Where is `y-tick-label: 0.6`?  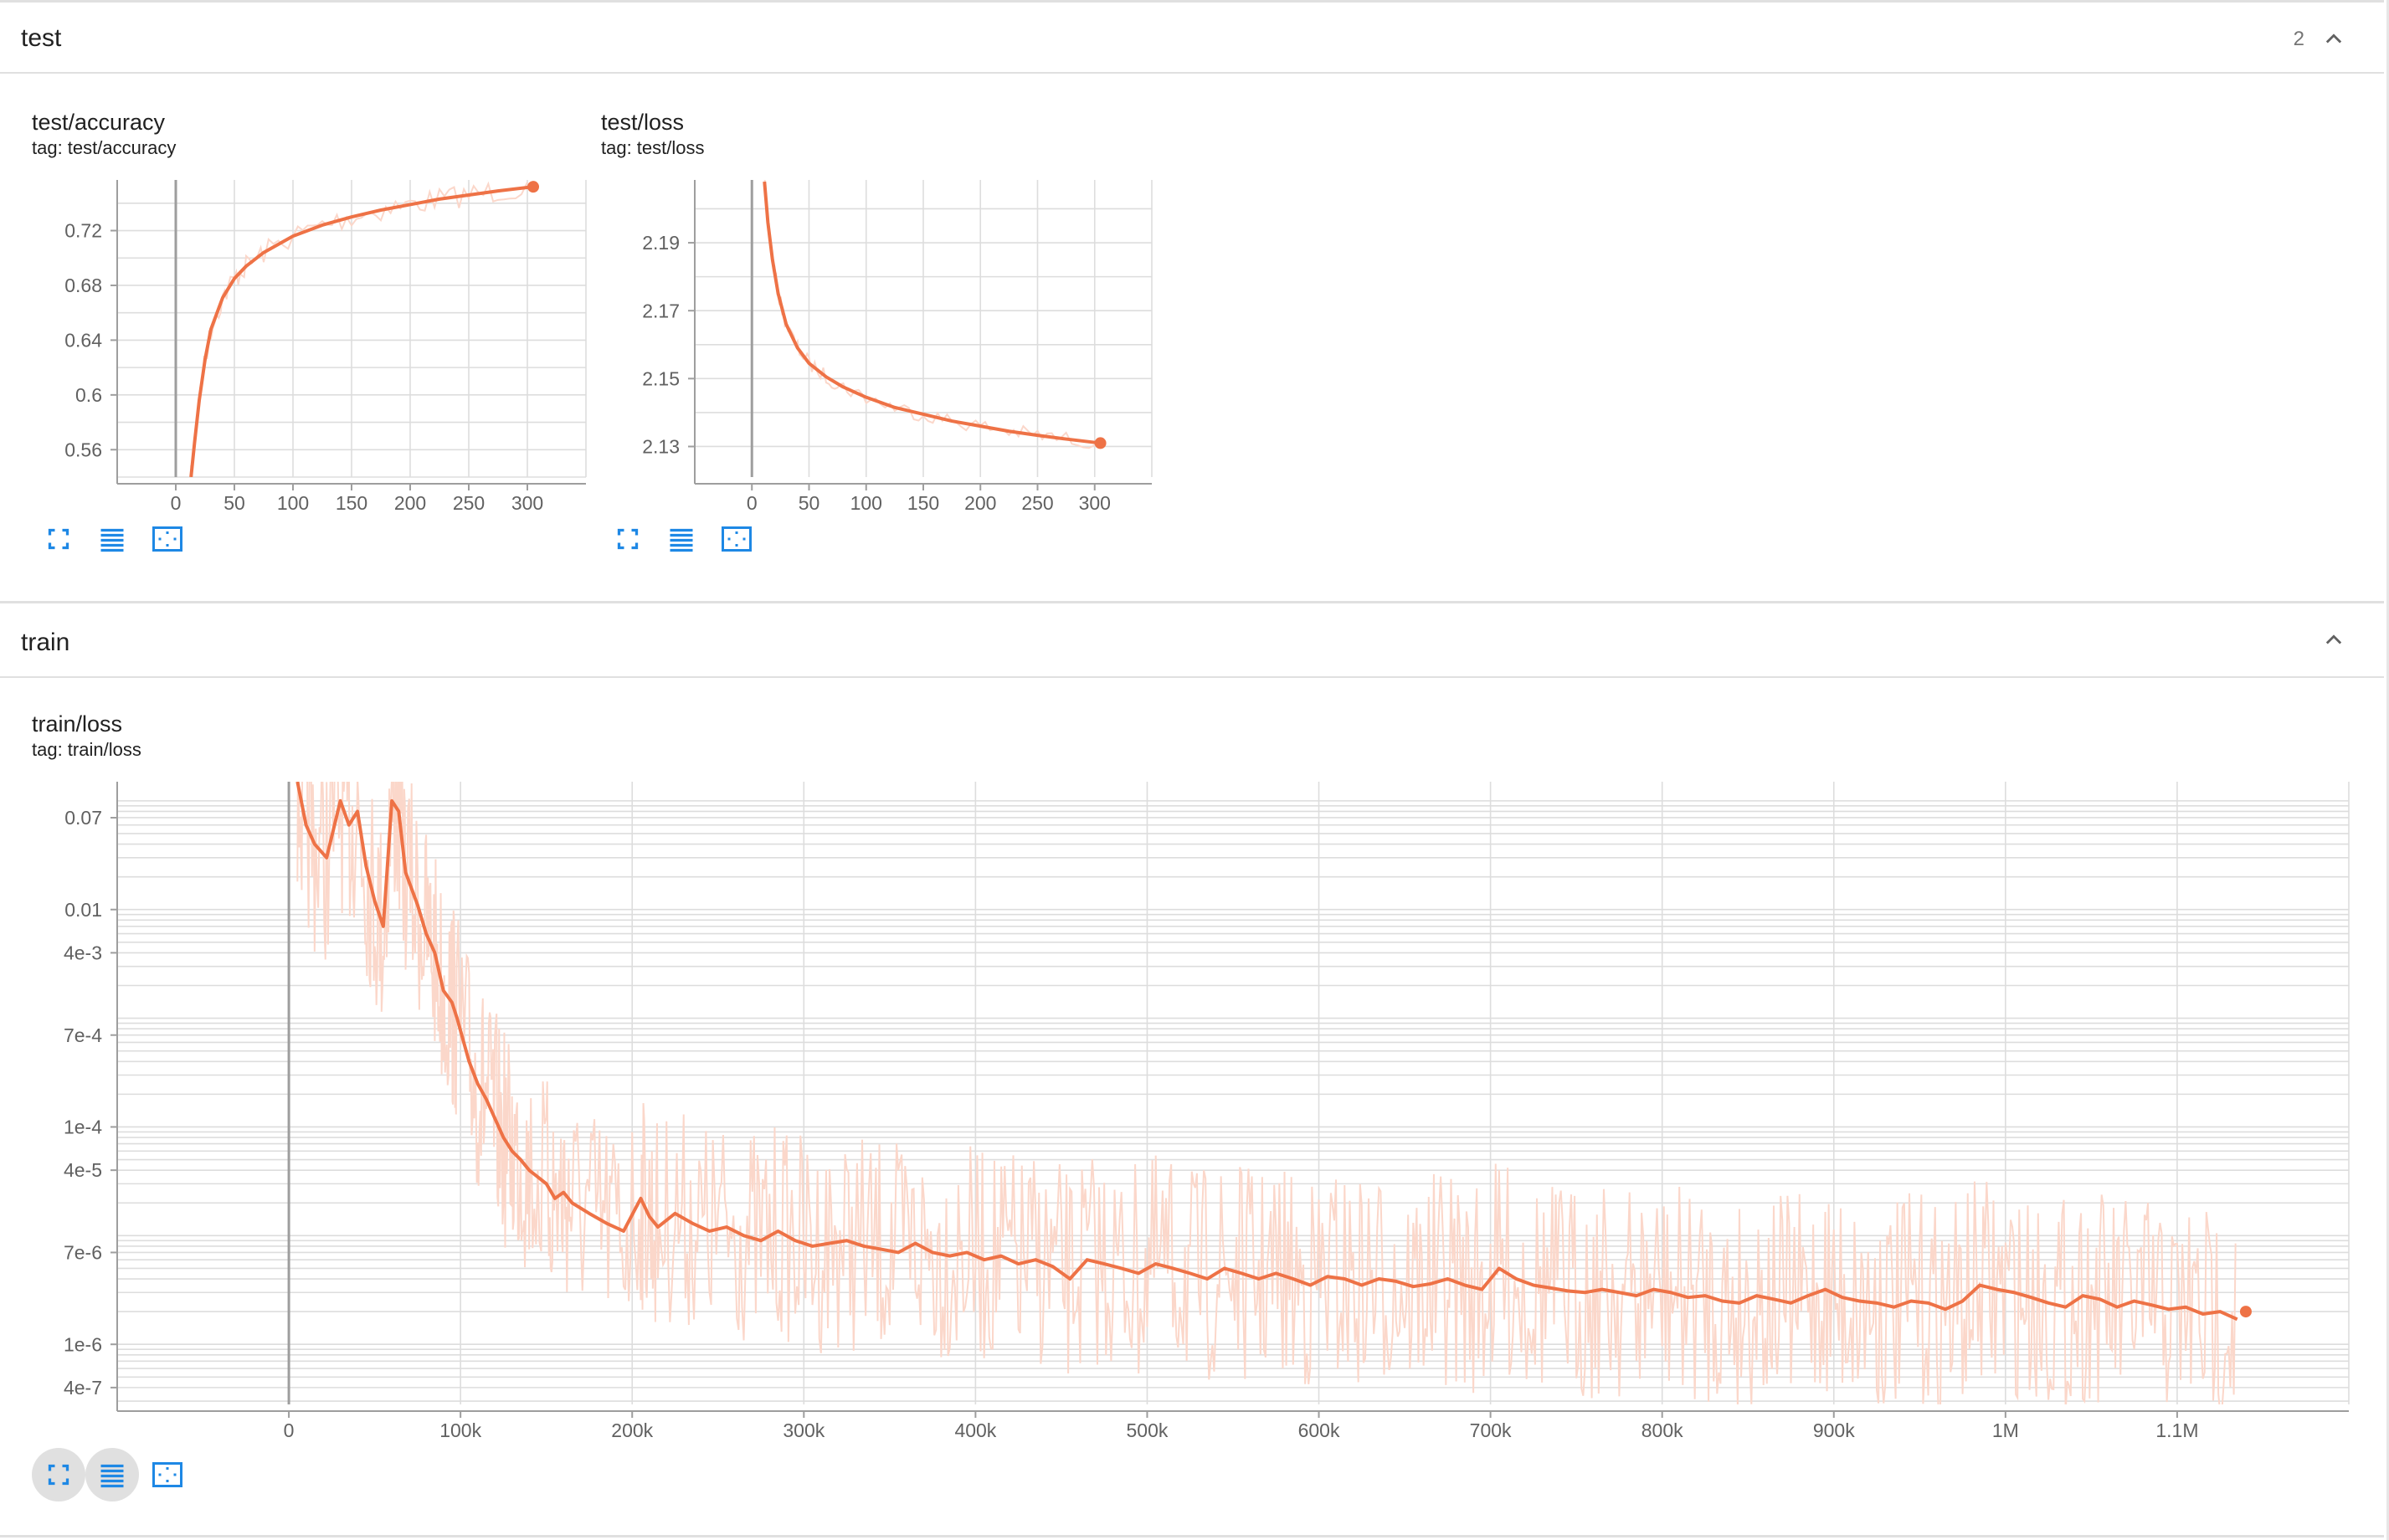
y-tick-label: 0.6 is located at coordinates (88, 395).